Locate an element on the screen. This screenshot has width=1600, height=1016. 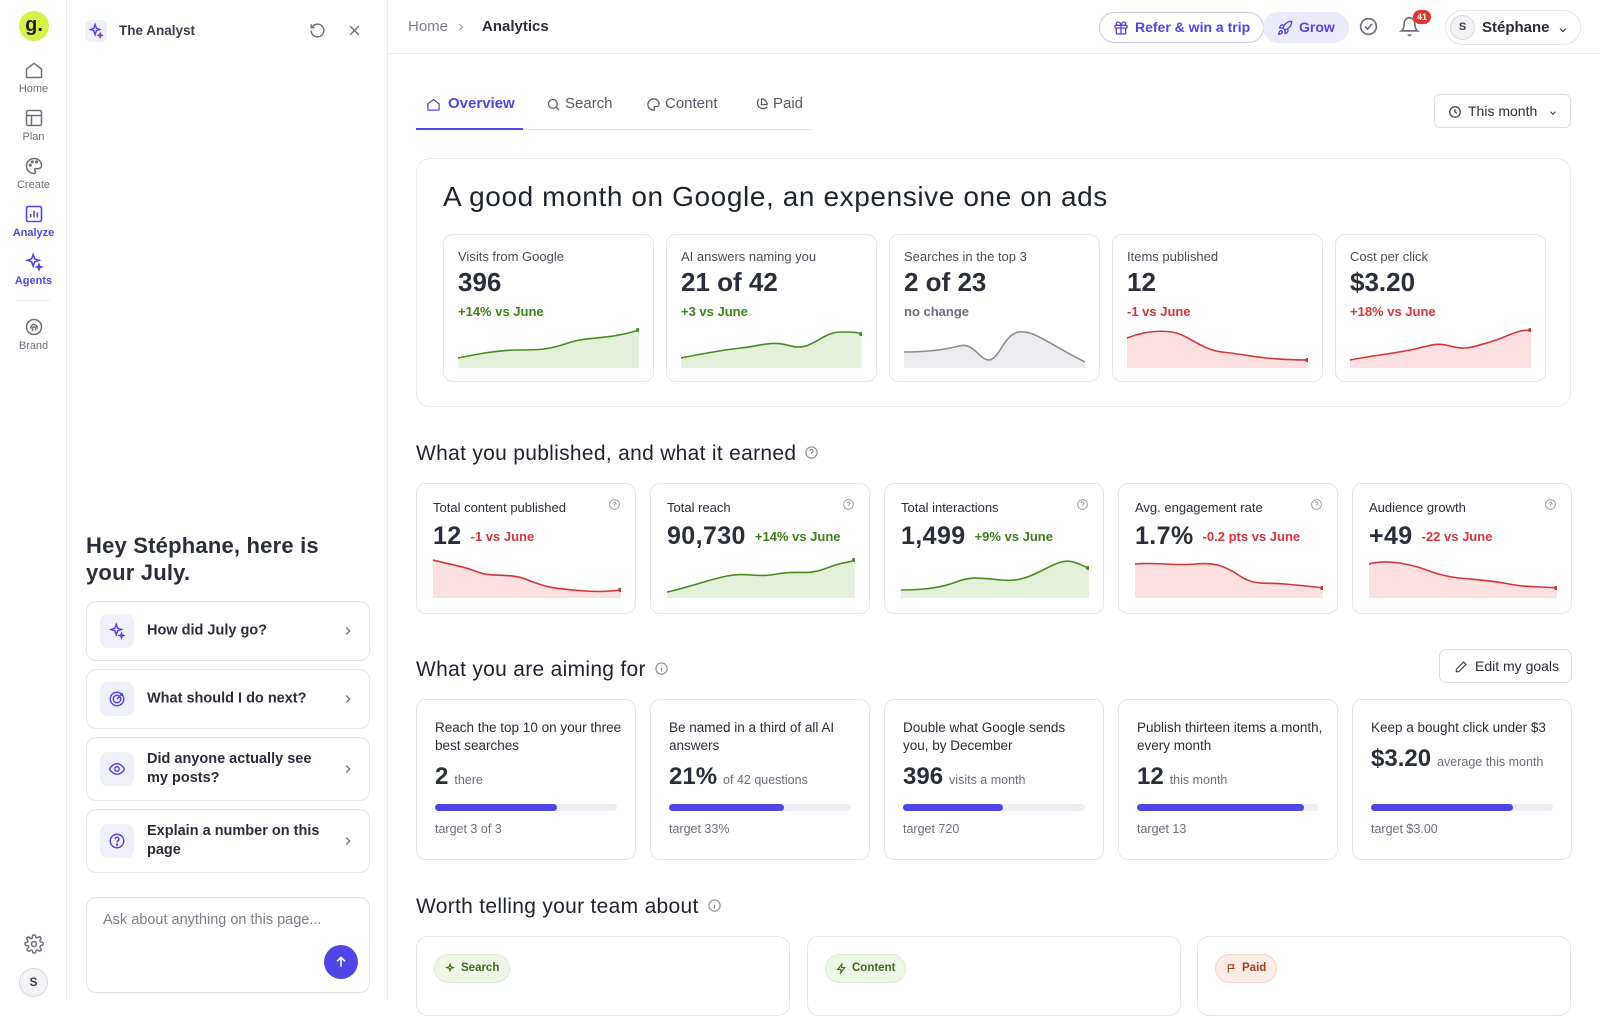
fingerprint-icon is located at coordinates (33, 327).